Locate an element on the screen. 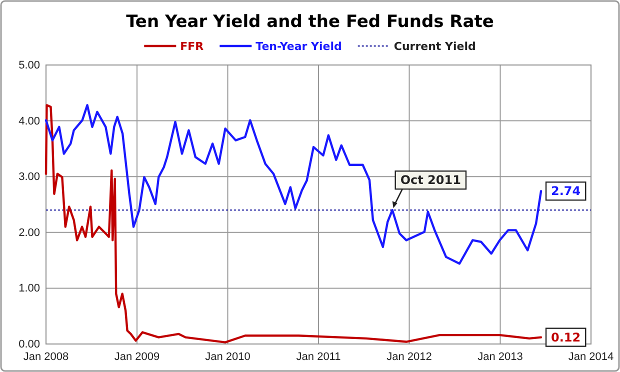 The height and width of the screenshot is (372, 620). x-tick-label: Jan 2010 is located at coordinates (227, 356).